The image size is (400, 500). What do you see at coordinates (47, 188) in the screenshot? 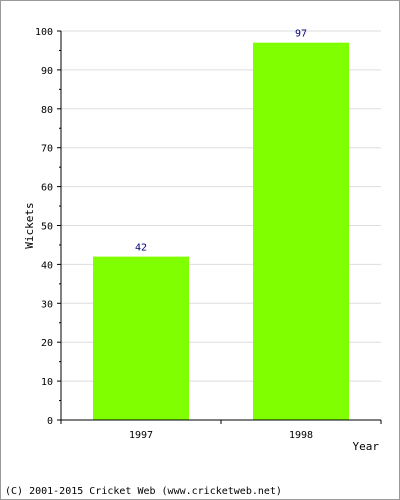
I see `y-tick-label: 60` at bounding box center [47, 188].